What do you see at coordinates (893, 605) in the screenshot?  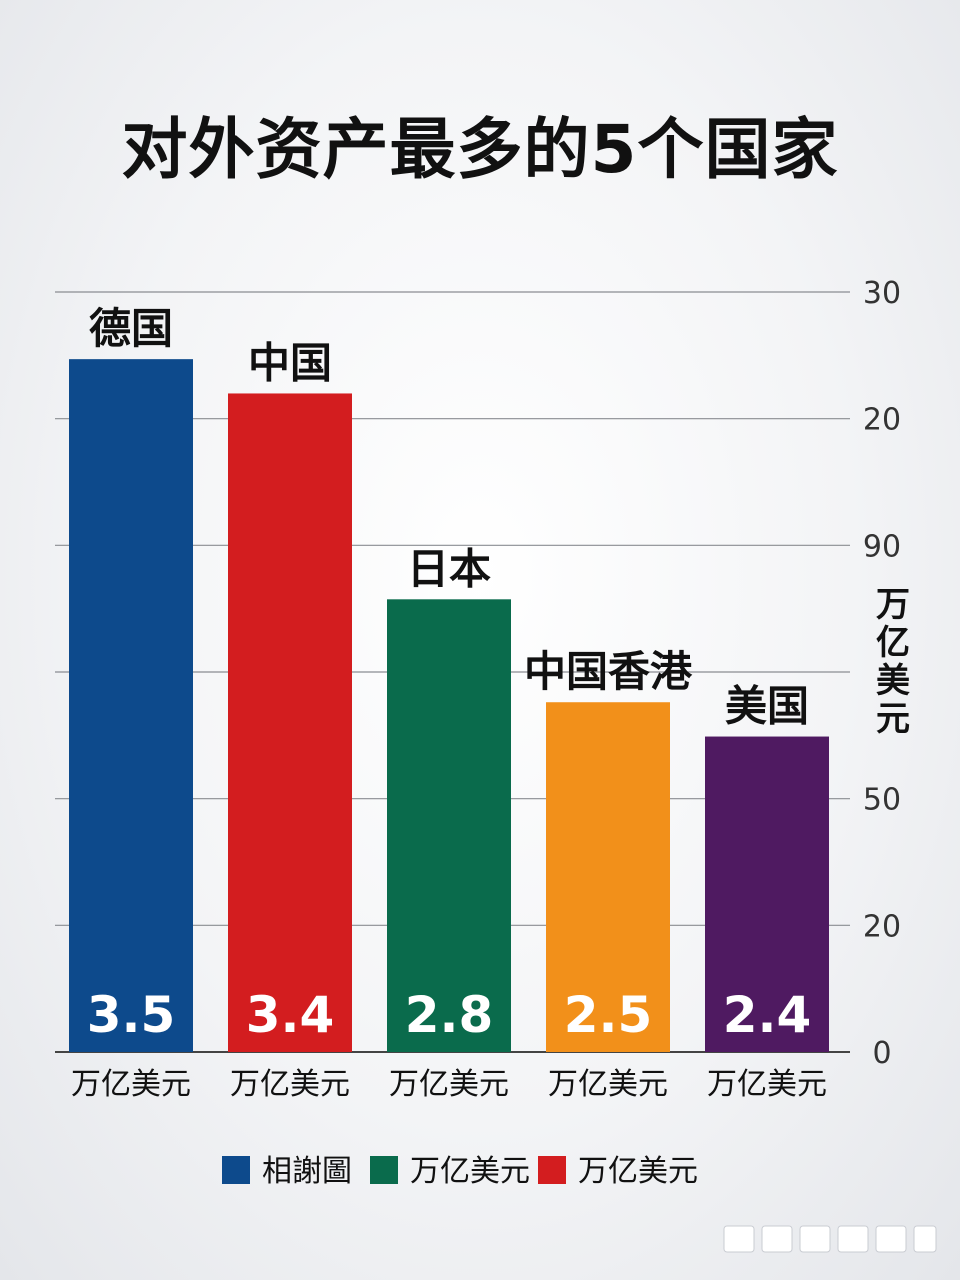 I see `y-axis-label-char: 万` at bounding box center [893, 605].